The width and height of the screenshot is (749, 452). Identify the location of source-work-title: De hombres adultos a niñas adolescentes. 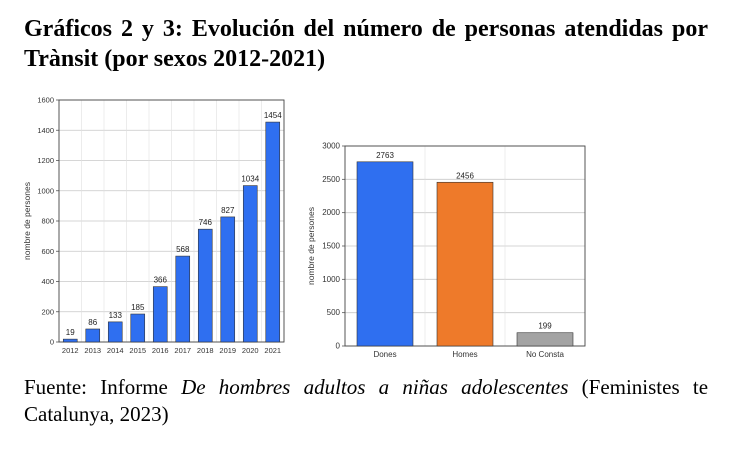
(375, 387).